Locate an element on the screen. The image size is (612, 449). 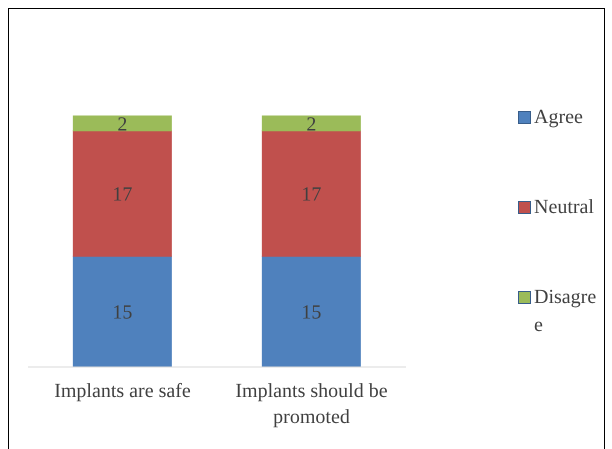
x-tick-label: Implants should be promoted is located at coordinates (311, 404).